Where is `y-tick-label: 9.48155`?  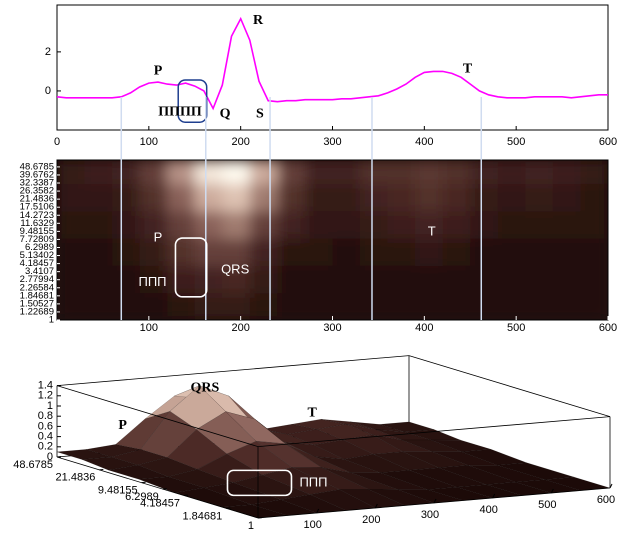
y-tick-label: 9.48155 is located at coordinates (37, 231).